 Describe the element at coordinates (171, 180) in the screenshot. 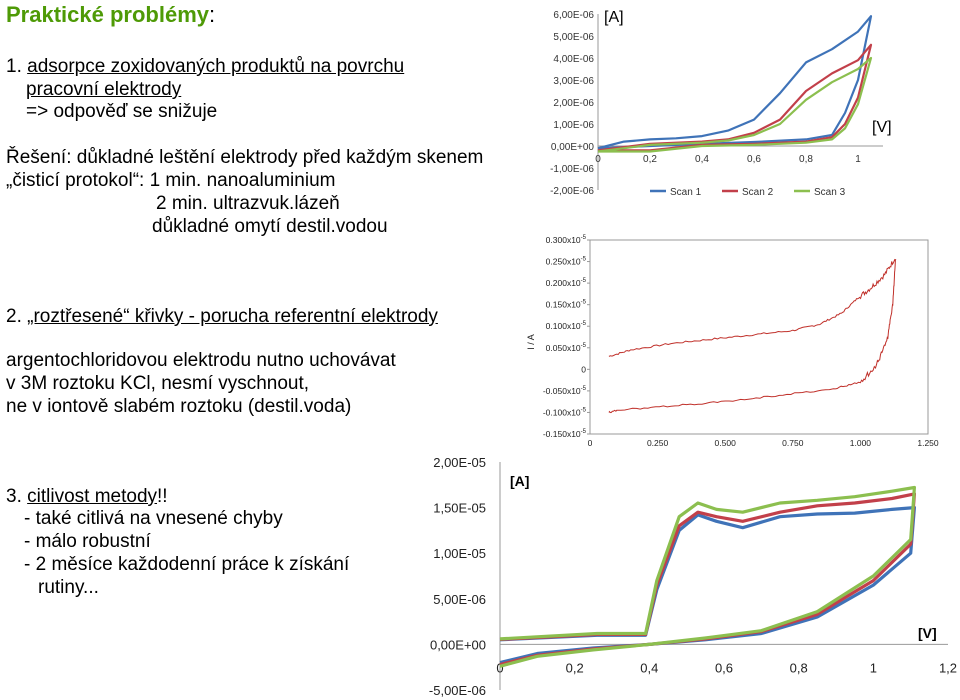

I see `solution-line2: „čisticí protokol“: 1 min. nanoaluminium` at that location.